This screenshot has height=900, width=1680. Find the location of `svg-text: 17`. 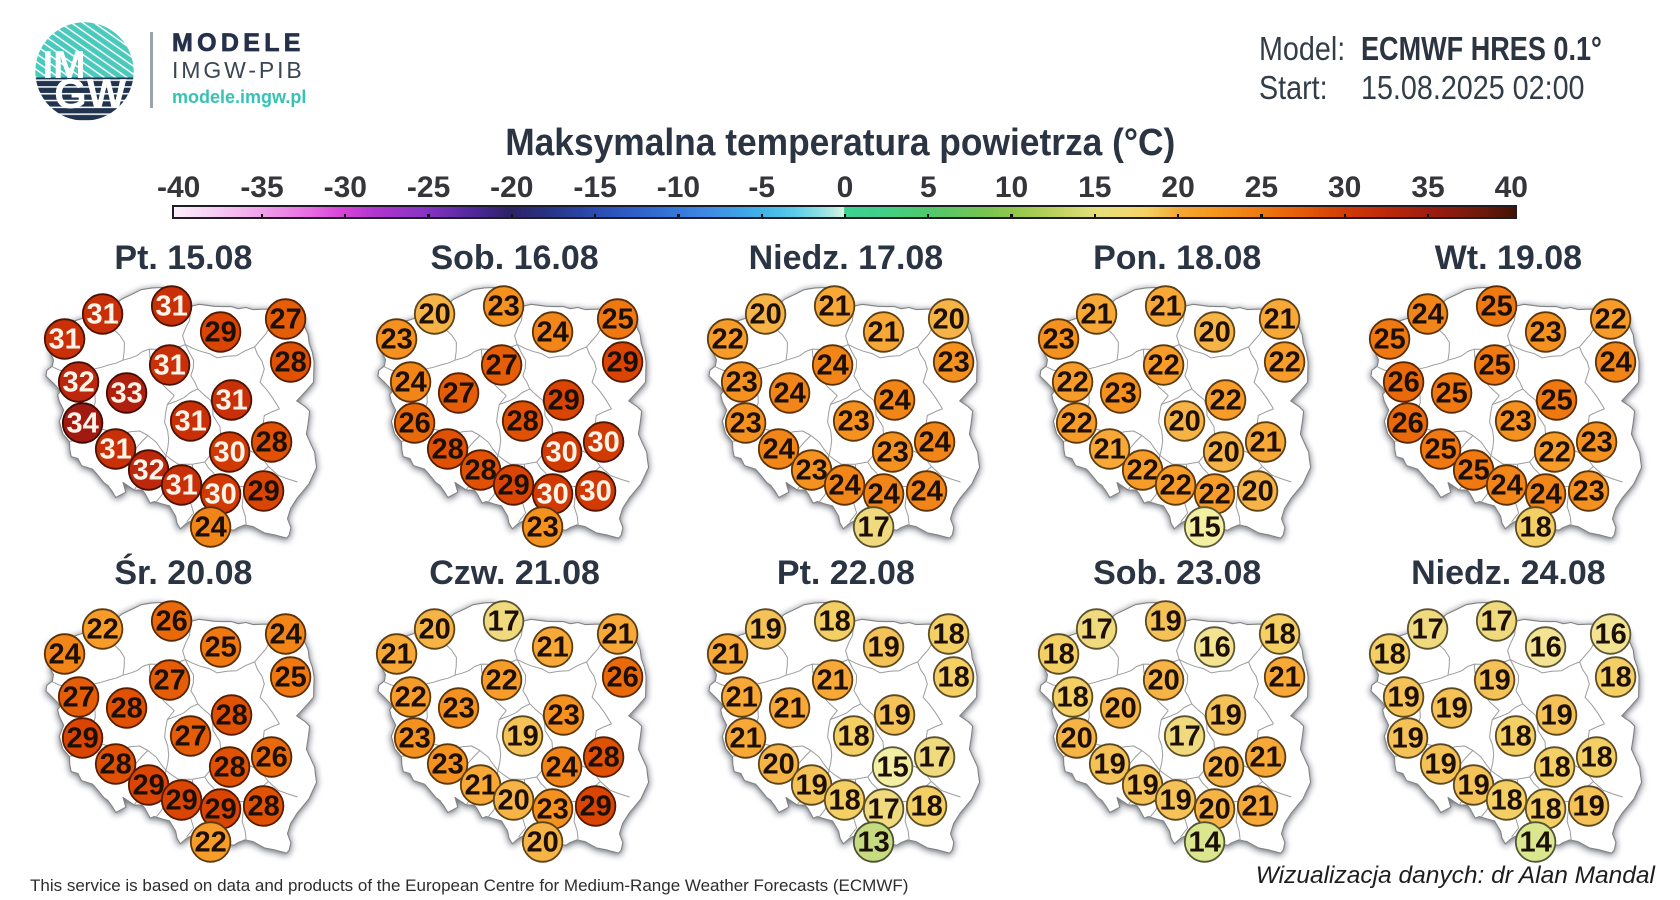

svg-text: 17 is located at coordinates (1497, 622).